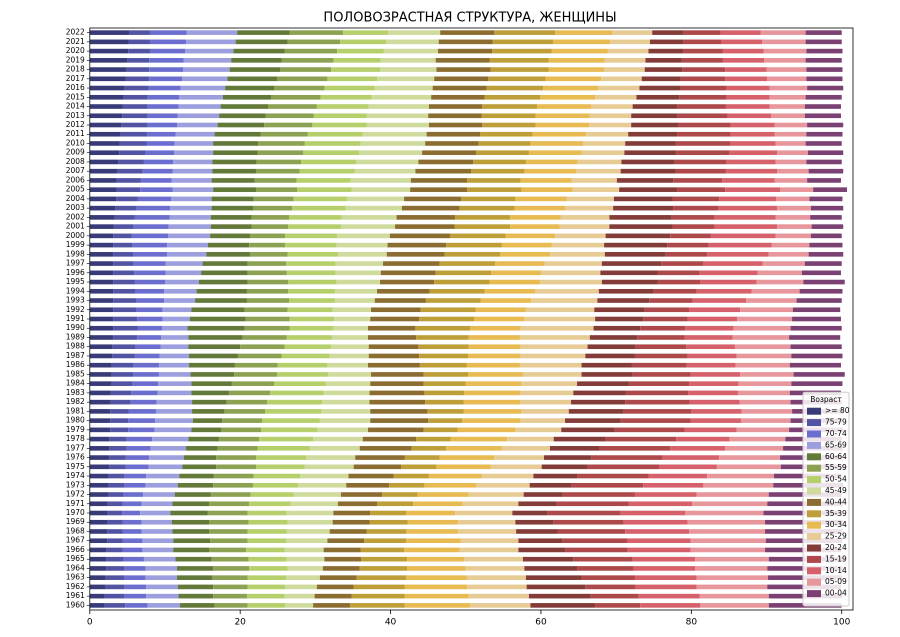 This screenshot has height=637, width=900. What do you see at coordinates (75, 32) in the screenshot?
I see `y-tick-label: 2022` at bounding box center [75, 32].